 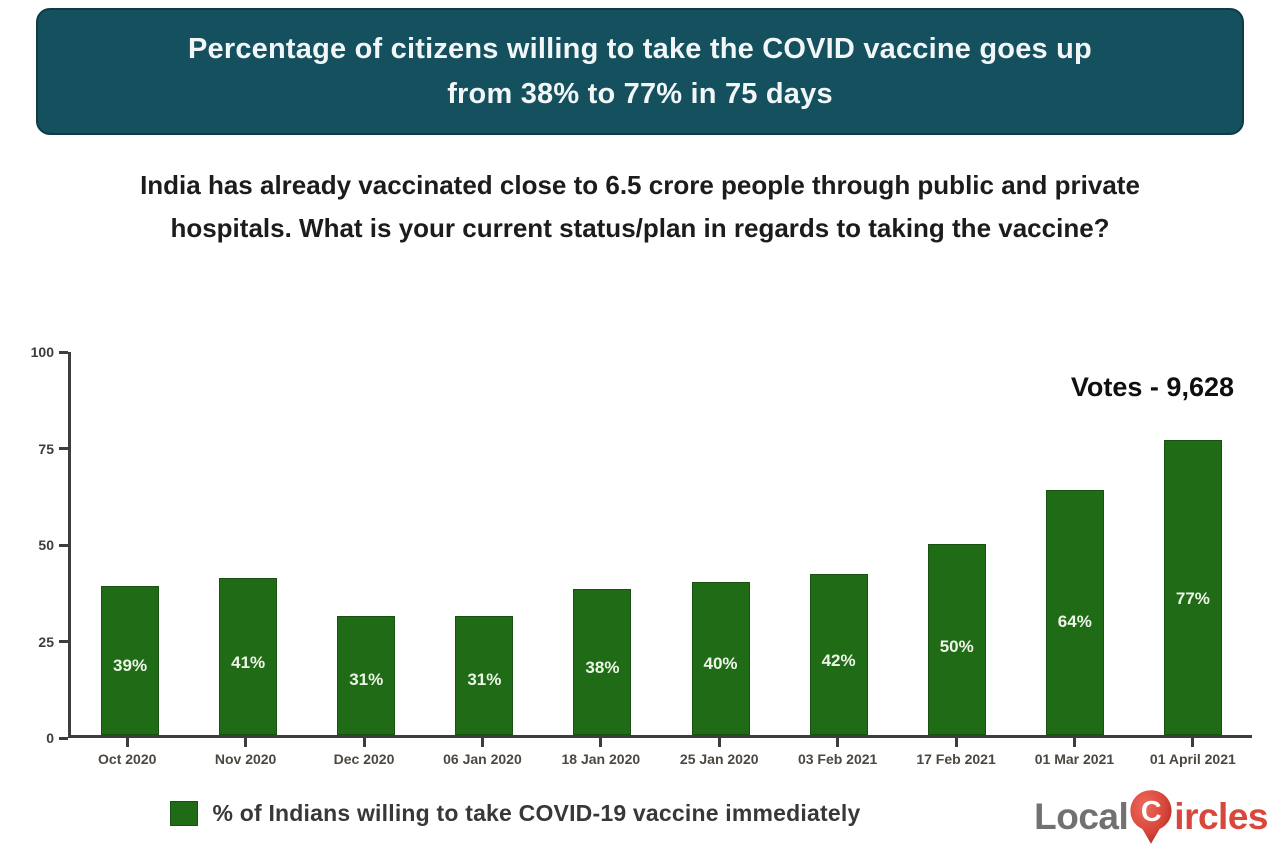 What do you see at coordinates (1192, 599) in the screenshot?
I see `bar-value-label: 77%` at bounding box center [1192, 599].